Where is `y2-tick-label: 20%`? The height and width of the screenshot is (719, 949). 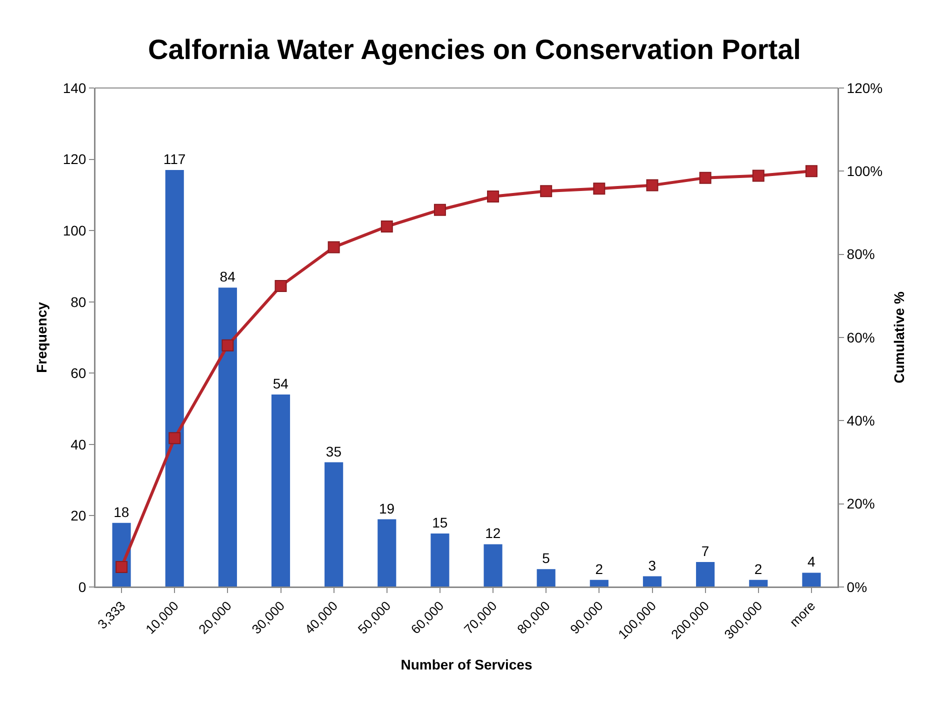
y2-tick-label: 20% is located at coordinates (860, 504).